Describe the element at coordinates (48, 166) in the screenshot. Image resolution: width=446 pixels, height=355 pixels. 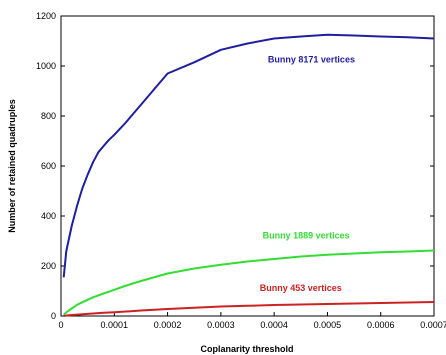
I see `y-tick-label: 600` at that location.